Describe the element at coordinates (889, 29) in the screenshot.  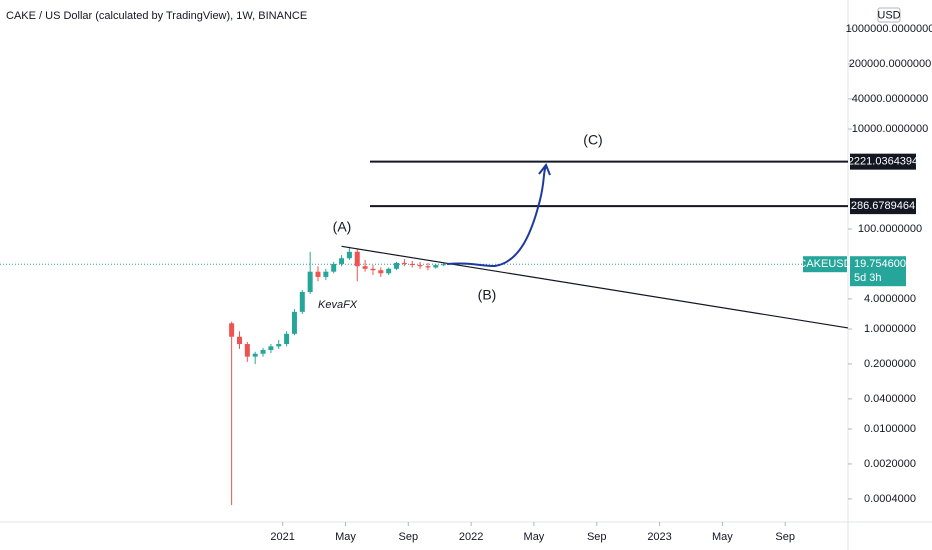
I see `y-tick-label: 1000000.0000000` at that location.